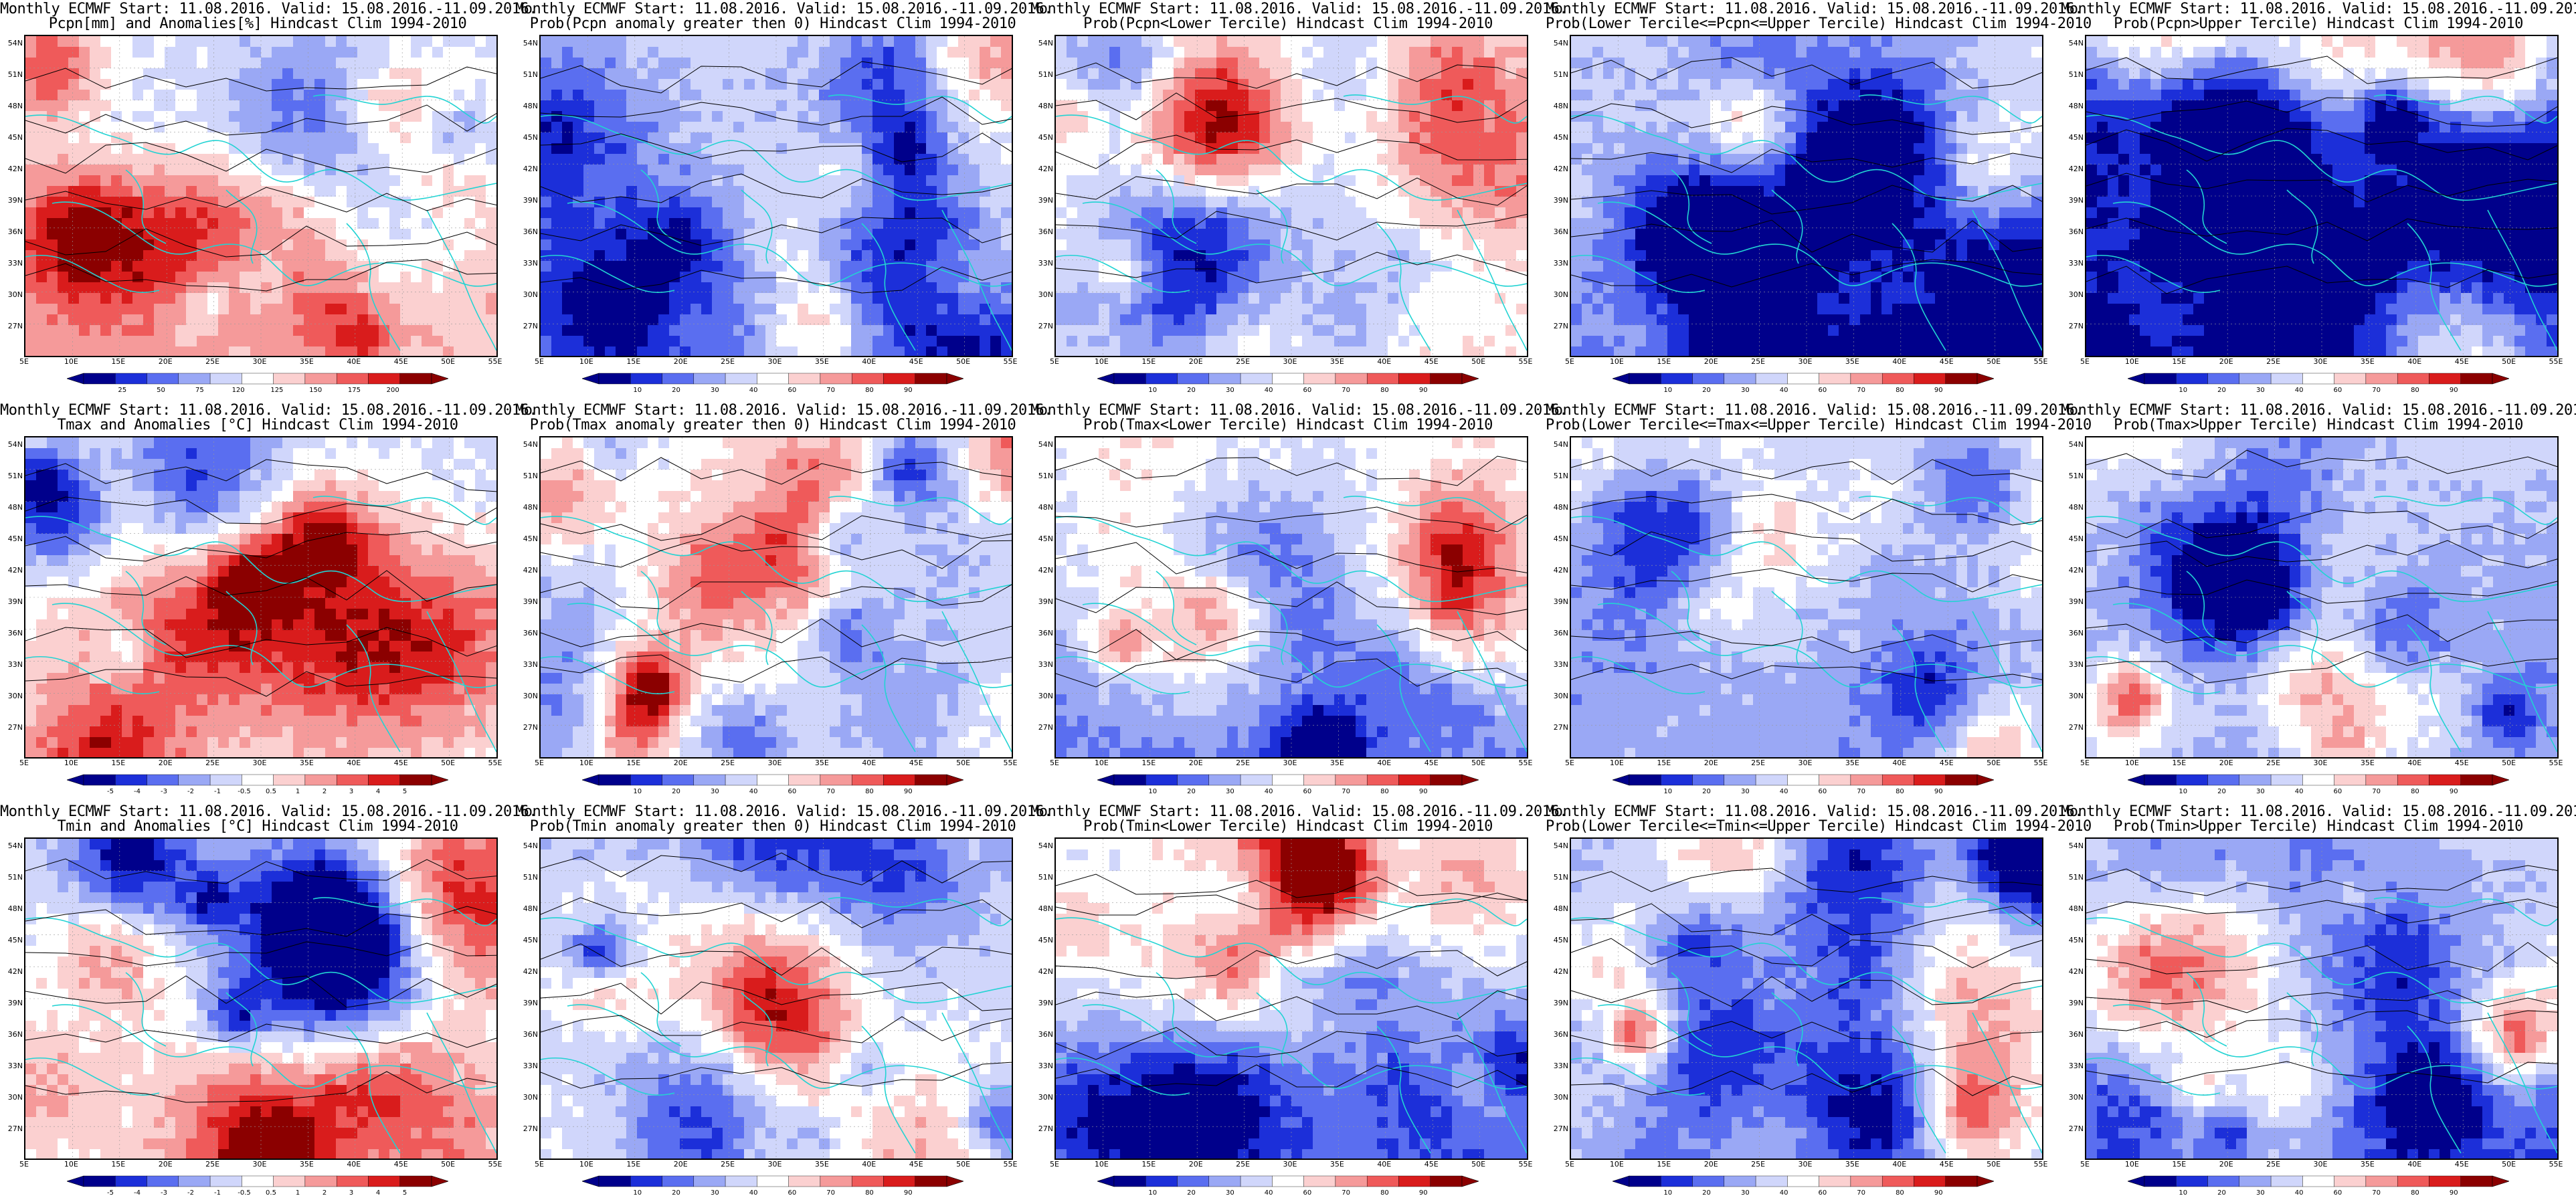  What do you see at coordinates (1291, 226) in the screenshot?
I see `contour-line` at bounding box center [1291, 226].